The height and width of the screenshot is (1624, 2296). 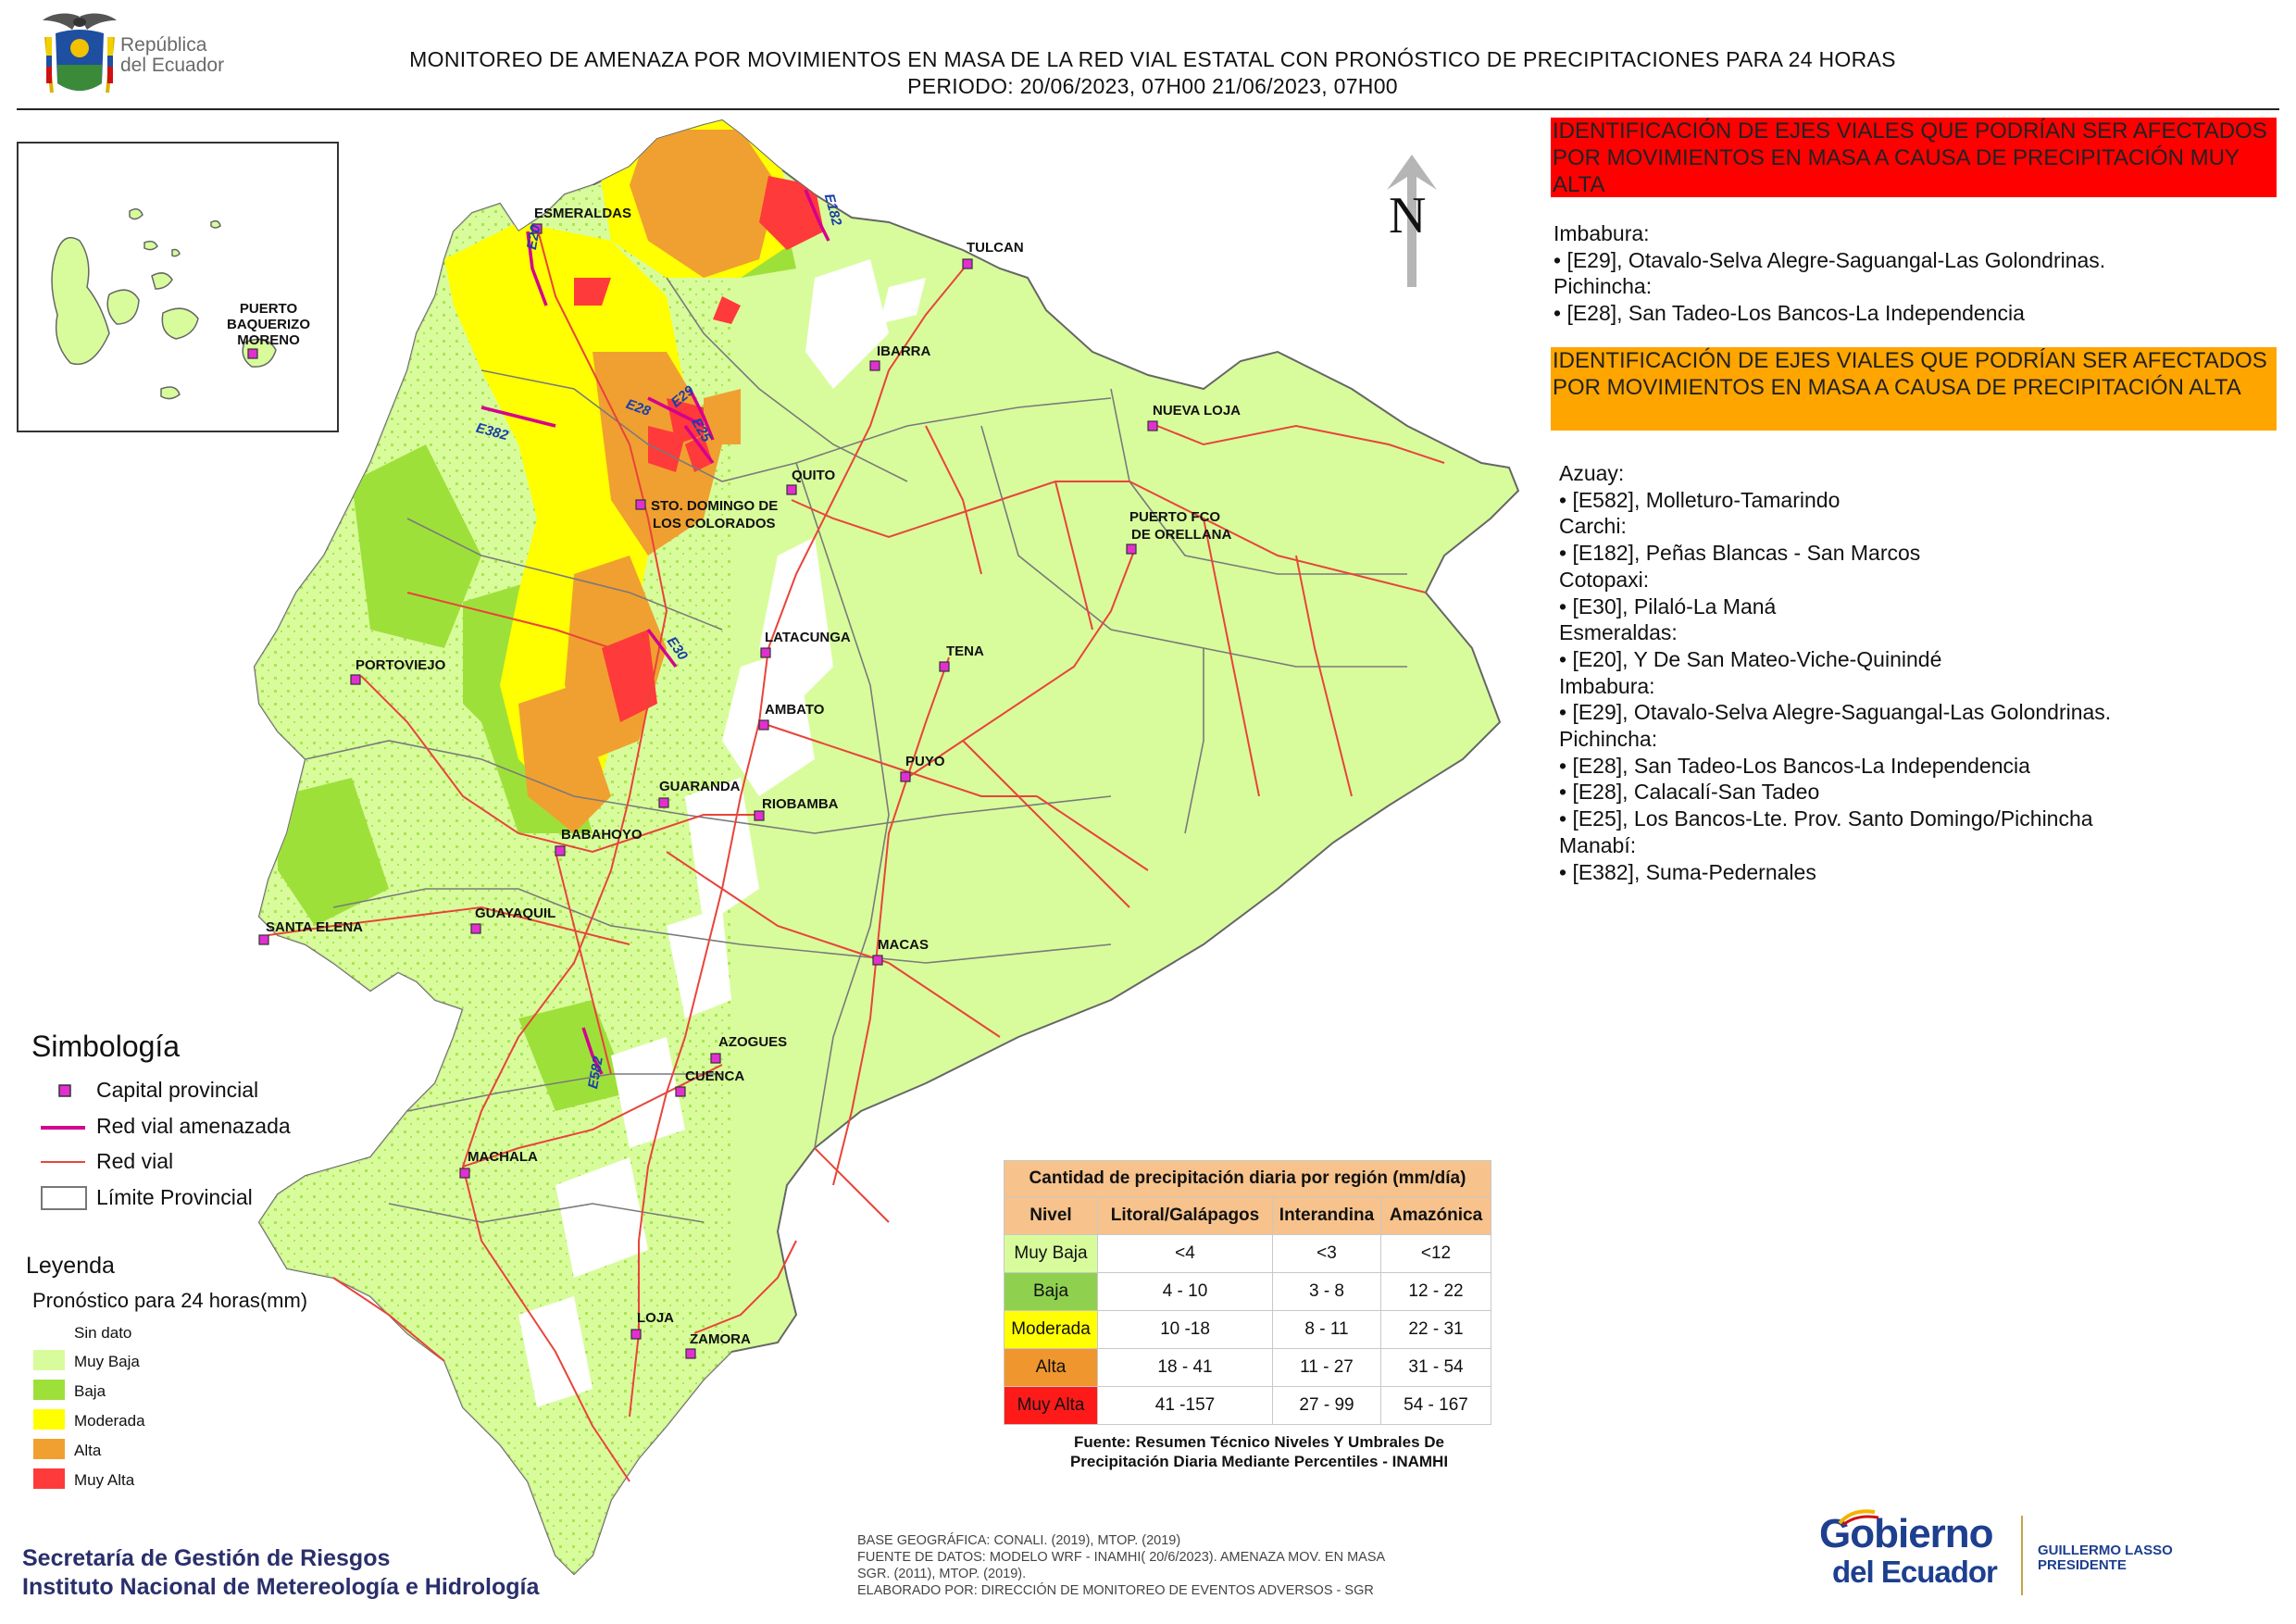 What do you see at coordinates (515, 913) in the screenshot?
I see `city-label-guayaquil: GUAYAQUIL` at bounding box center [515, 913].